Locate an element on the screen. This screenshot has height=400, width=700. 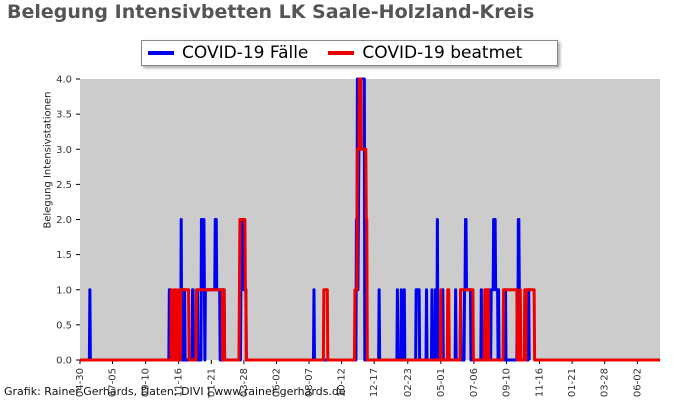
y-tick-label: 0.0 is located at coordinates (64, 361).